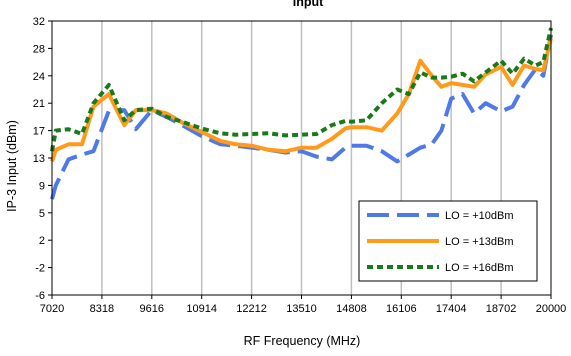 The image size is (571, 356). What do you see at coordinates (501, 309) in the screenshot?
I see `x-tick-label: 18702` at bounding box center [501, 309].